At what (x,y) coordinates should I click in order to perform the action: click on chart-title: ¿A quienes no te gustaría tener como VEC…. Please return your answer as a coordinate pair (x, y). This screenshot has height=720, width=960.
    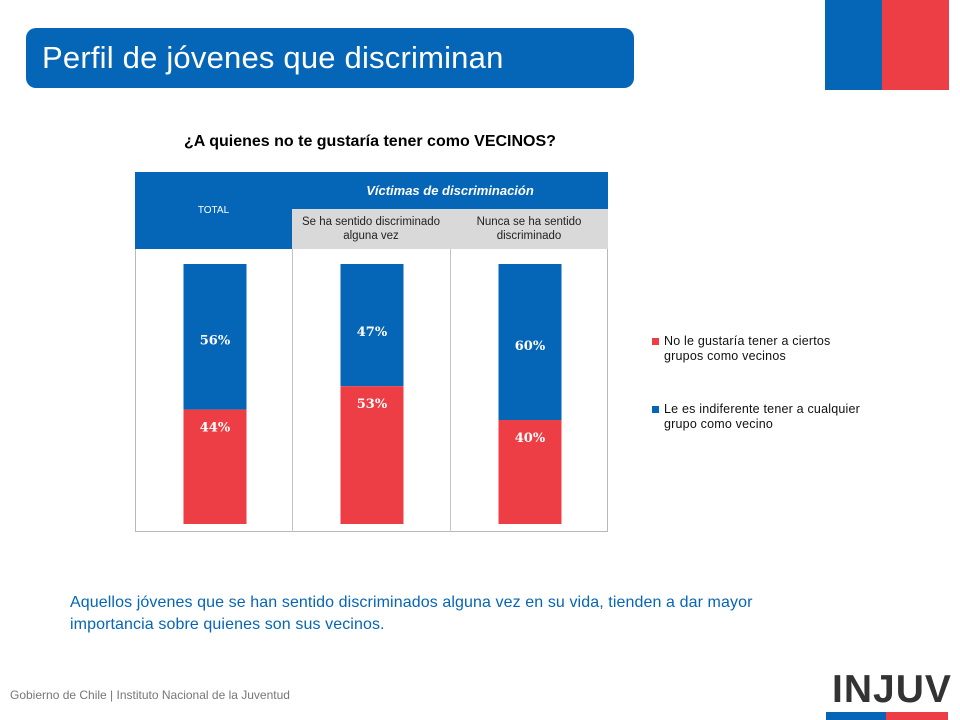
    Looking at the image, I should click on (370, 141).